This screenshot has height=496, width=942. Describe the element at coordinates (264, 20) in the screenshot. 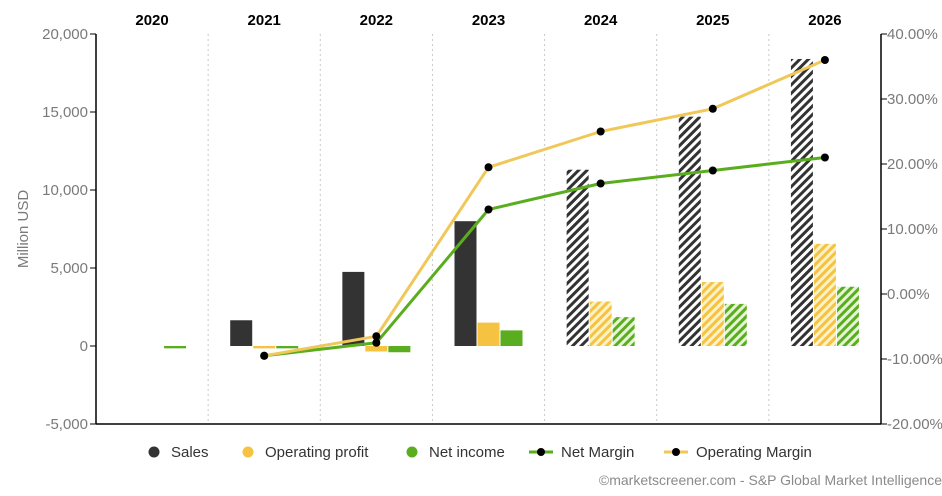

I see `x-tick-label-2021: 2021` at that location.